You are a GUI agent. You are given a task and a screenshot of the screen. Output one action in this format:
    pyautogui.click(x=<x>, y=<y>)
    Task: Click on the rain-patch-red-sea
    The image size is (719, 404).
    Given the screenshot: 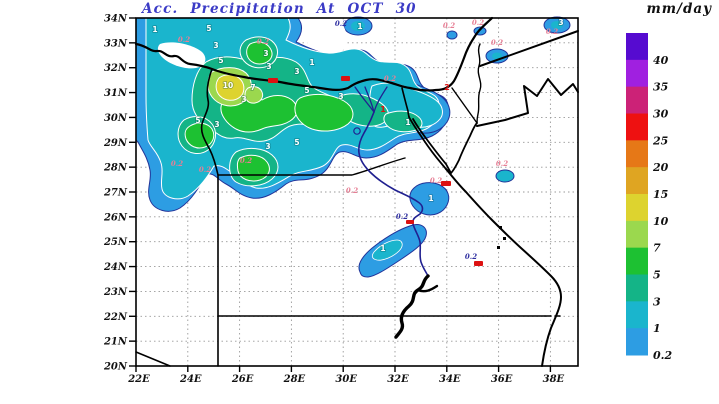 What is the action you would take?
    pyautogui.click(x=505, y=176)
    